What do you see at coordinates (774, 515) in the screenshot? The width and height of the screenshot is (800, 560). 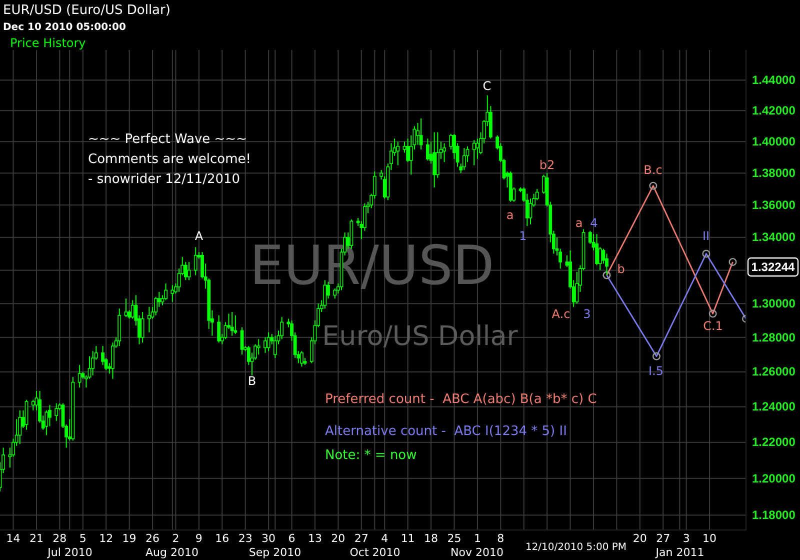 I see `y-tick-label: 1.18000` at bounding box center [774, 515].